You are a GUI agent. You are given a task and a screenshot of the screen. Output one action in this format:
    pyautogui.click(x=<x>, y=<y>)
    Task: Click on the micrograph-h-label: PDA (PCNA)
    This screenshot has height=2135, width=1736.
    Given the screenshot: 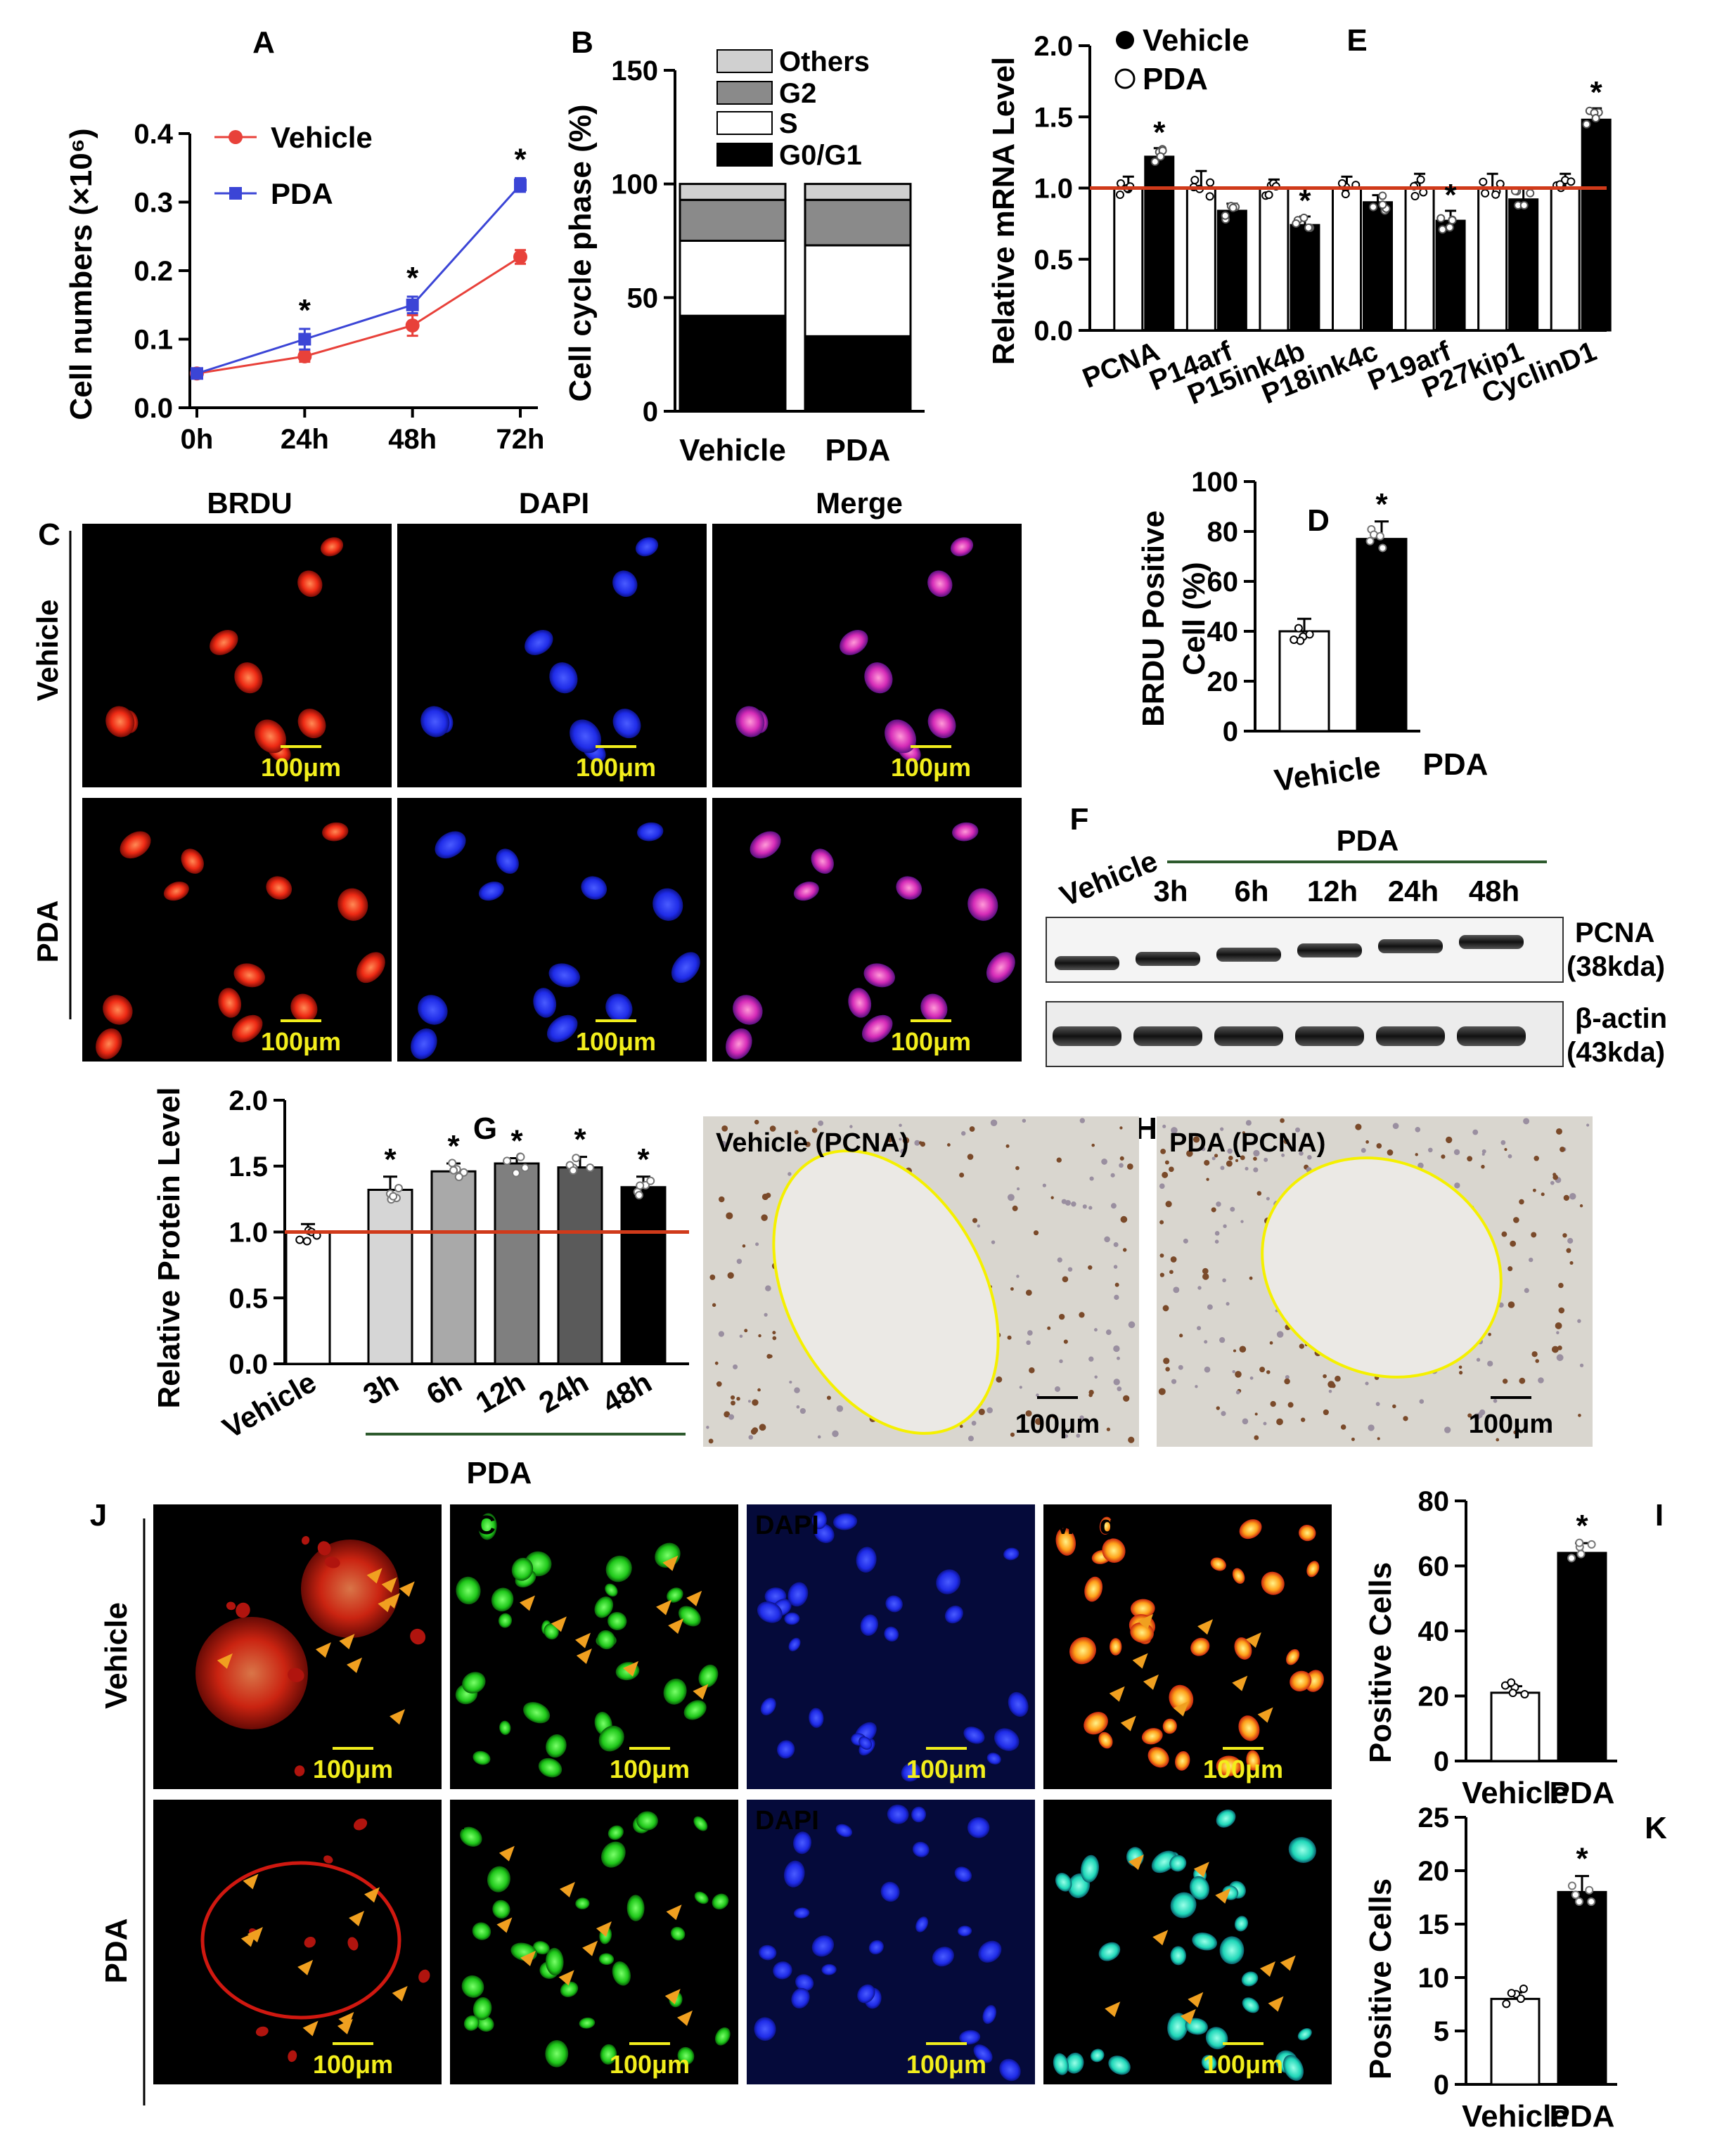 What is the action you would take?
    pyautogui.click(x=1247, y=1143)
    